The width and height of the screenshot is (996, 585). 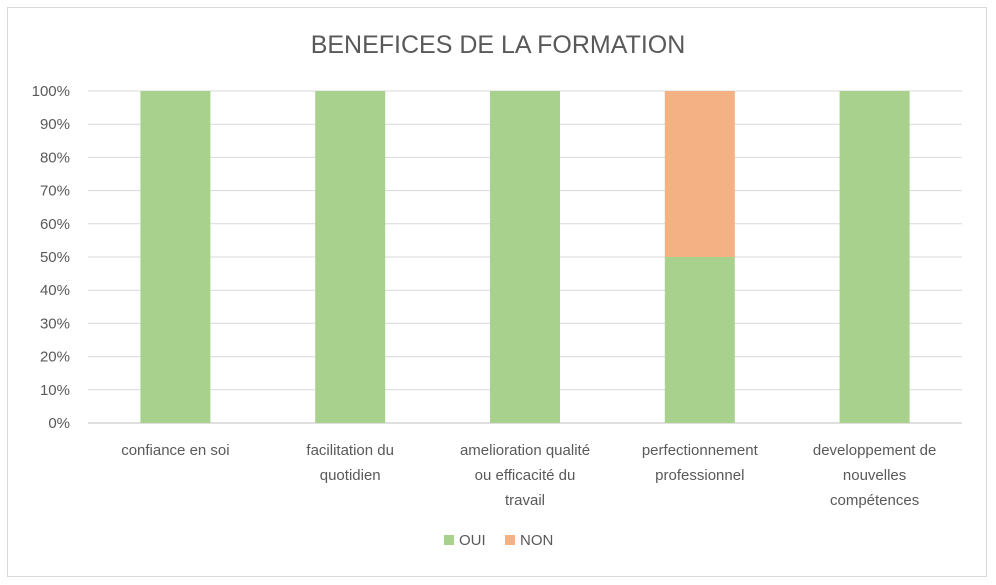 What do you see at coordinates (175, 450) in the screenshot?
I see `x-category-label: confiance en soi` at bounding box center [175, 450].